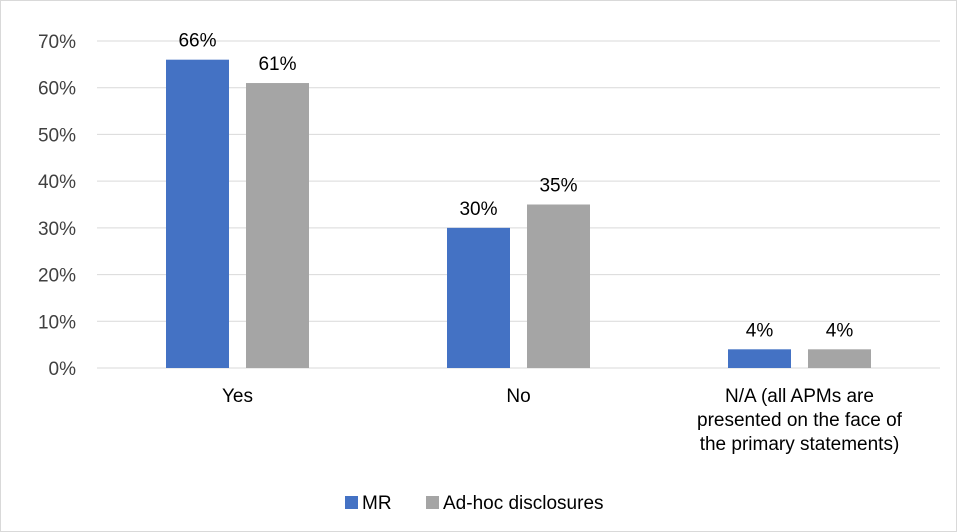 This screenshot has height=532, width=957. I want to click on y-tick-label: 50%, so click(57, 135).